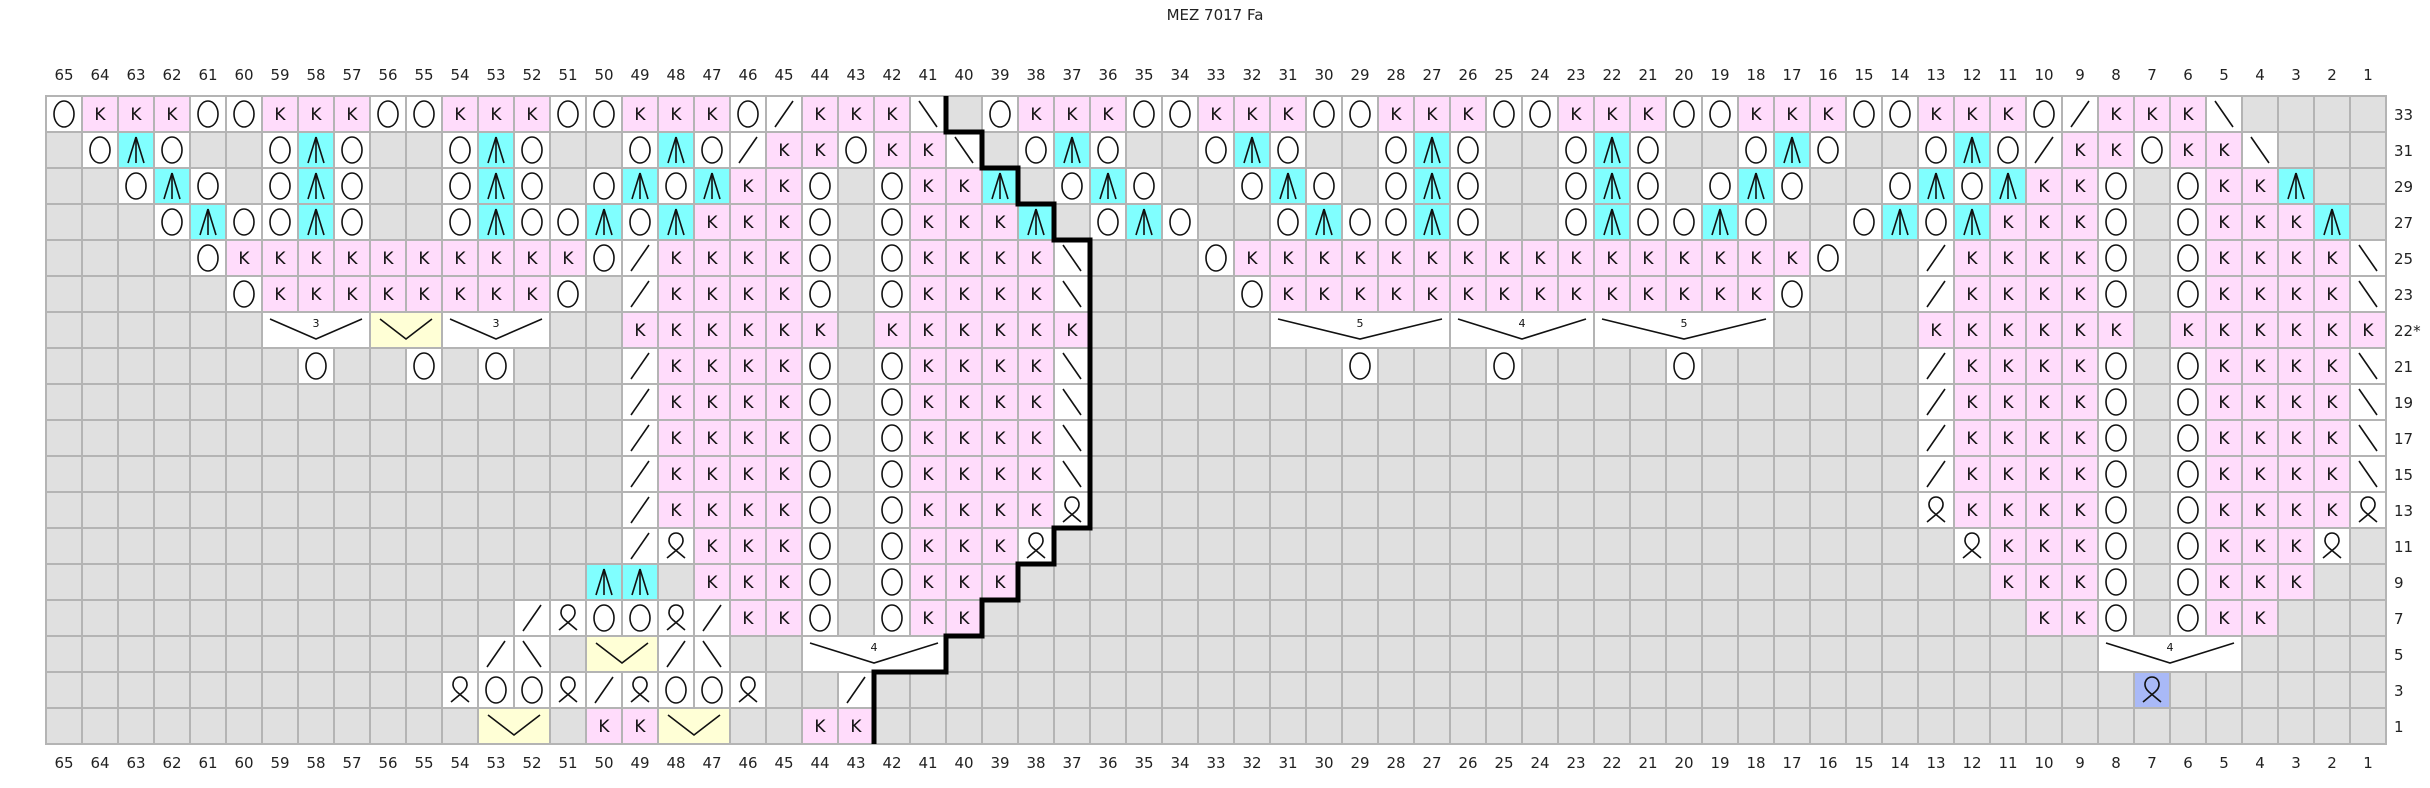  I want to click on group-stitch-count: 5, so click(1360, 323).